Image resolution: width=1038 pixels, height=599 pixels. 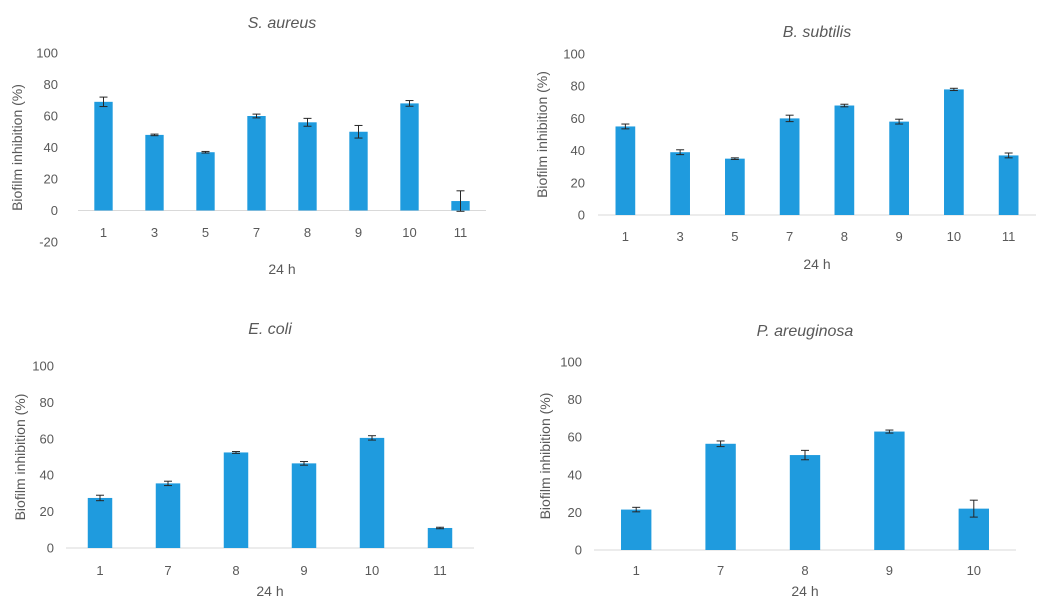 What do you see at coordinates (270, 329) in the screenshot?
I see `chart-title: E. coli` at bounding box center [270, 329].